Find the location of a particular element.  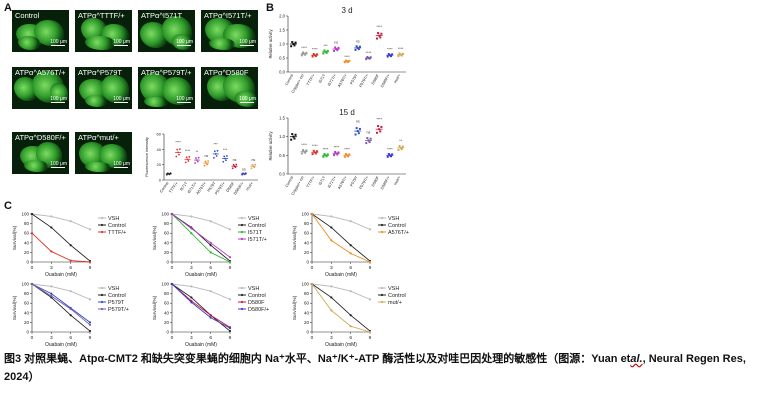

micrograph-label: ATPα^D580F is located at coordinates (226, 72).